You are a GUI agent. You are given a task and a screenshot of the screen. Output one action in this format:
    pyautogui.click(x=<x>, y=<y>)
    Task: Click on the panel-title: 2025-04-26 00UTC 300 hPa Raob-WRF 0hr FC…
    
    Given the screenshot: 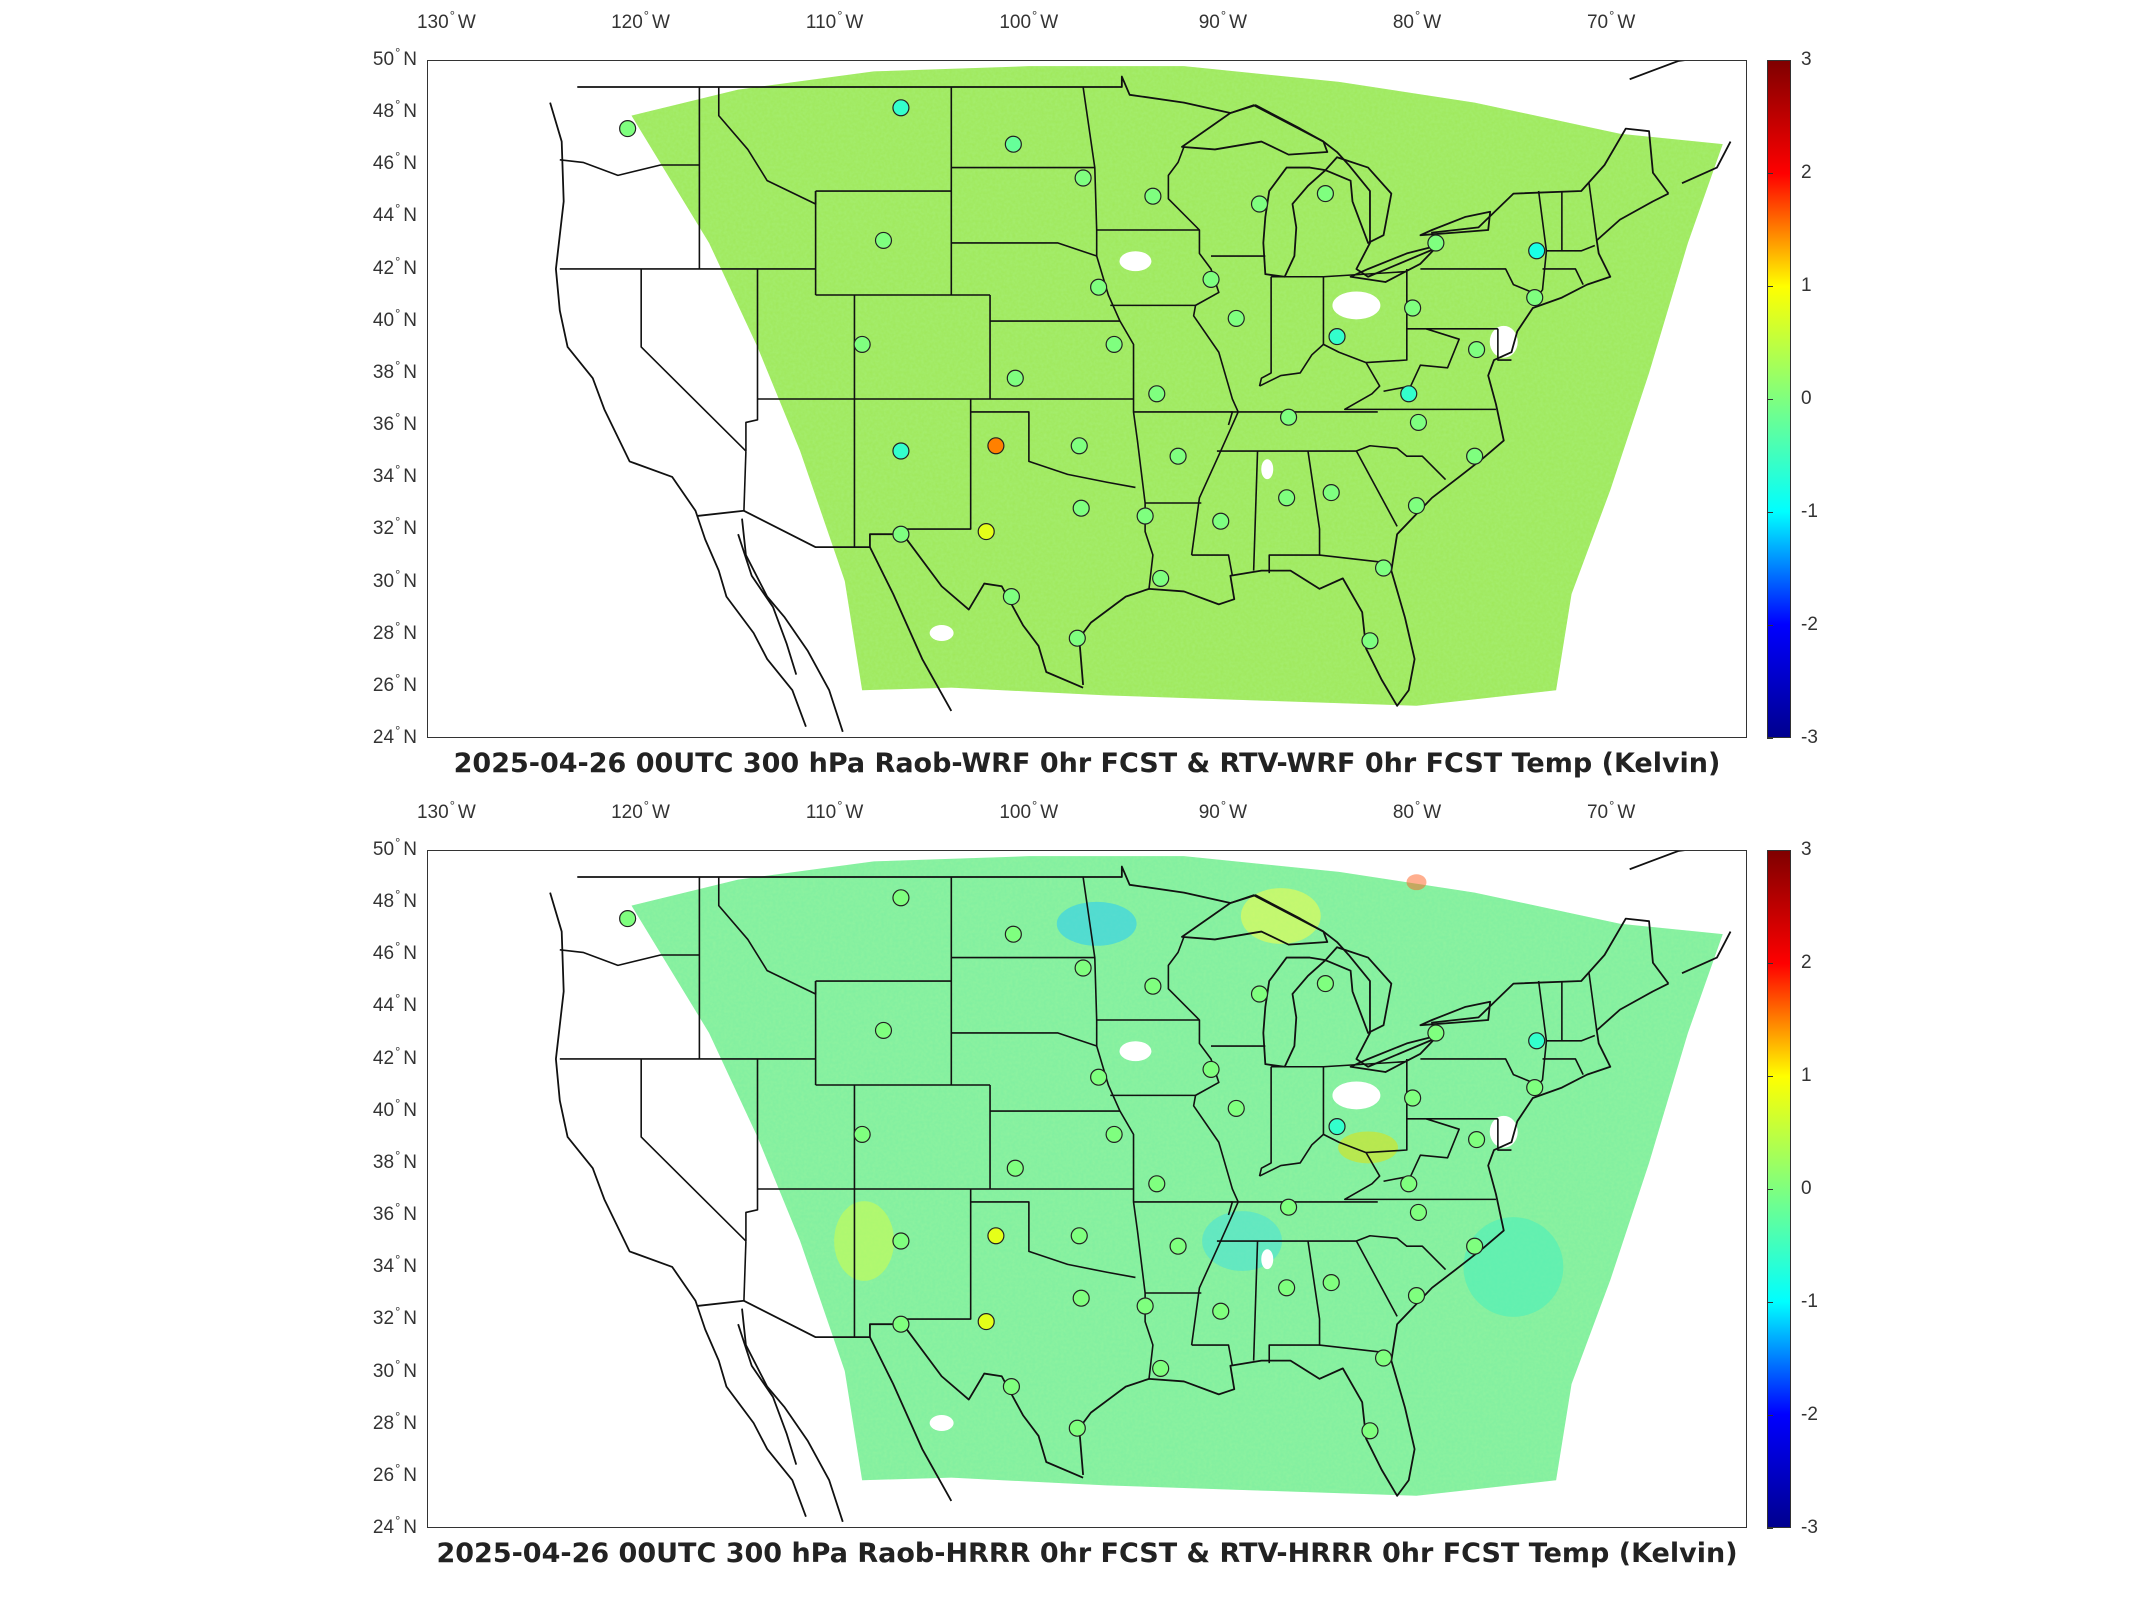 What is the action you would take?
    pyautogui.click(x=1087, y=763)
    